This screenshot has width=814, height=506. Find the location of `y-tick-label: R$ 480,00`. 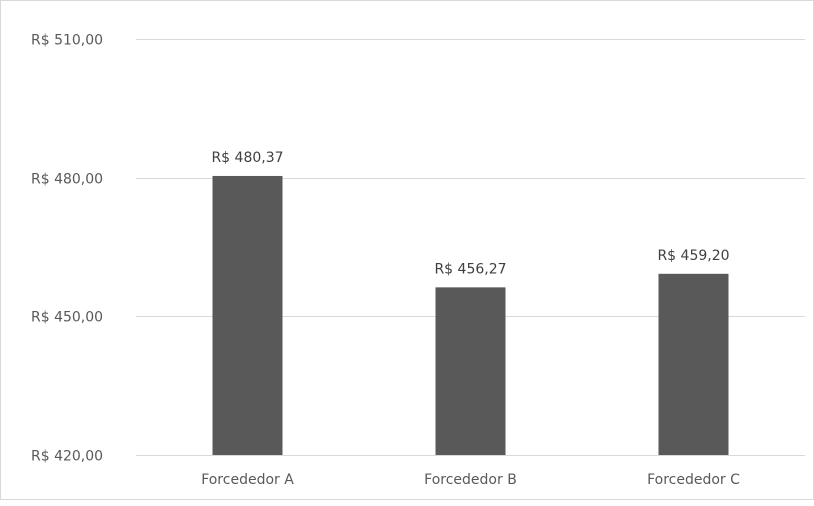

y-tick-label: R$ 480,00 is located at coordinates (67, 180).